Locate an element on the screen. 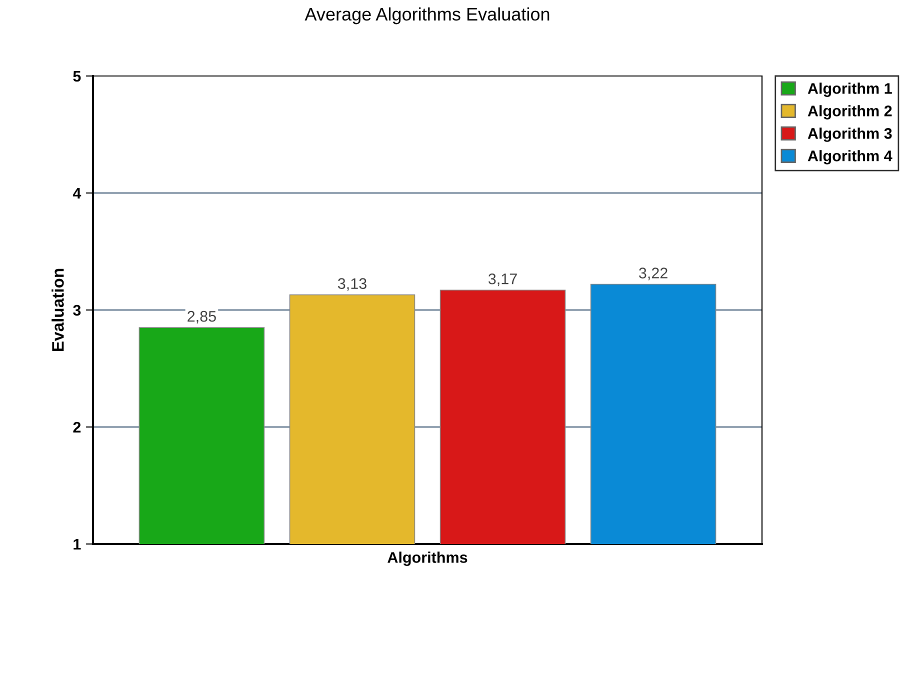  y-tick-label: 4 is located at coordinates (77, 193).